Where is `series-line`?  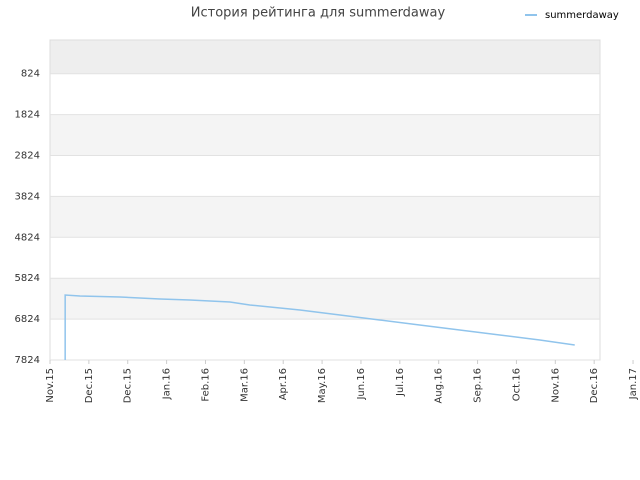 series-line is located at coordinates (319, 327).